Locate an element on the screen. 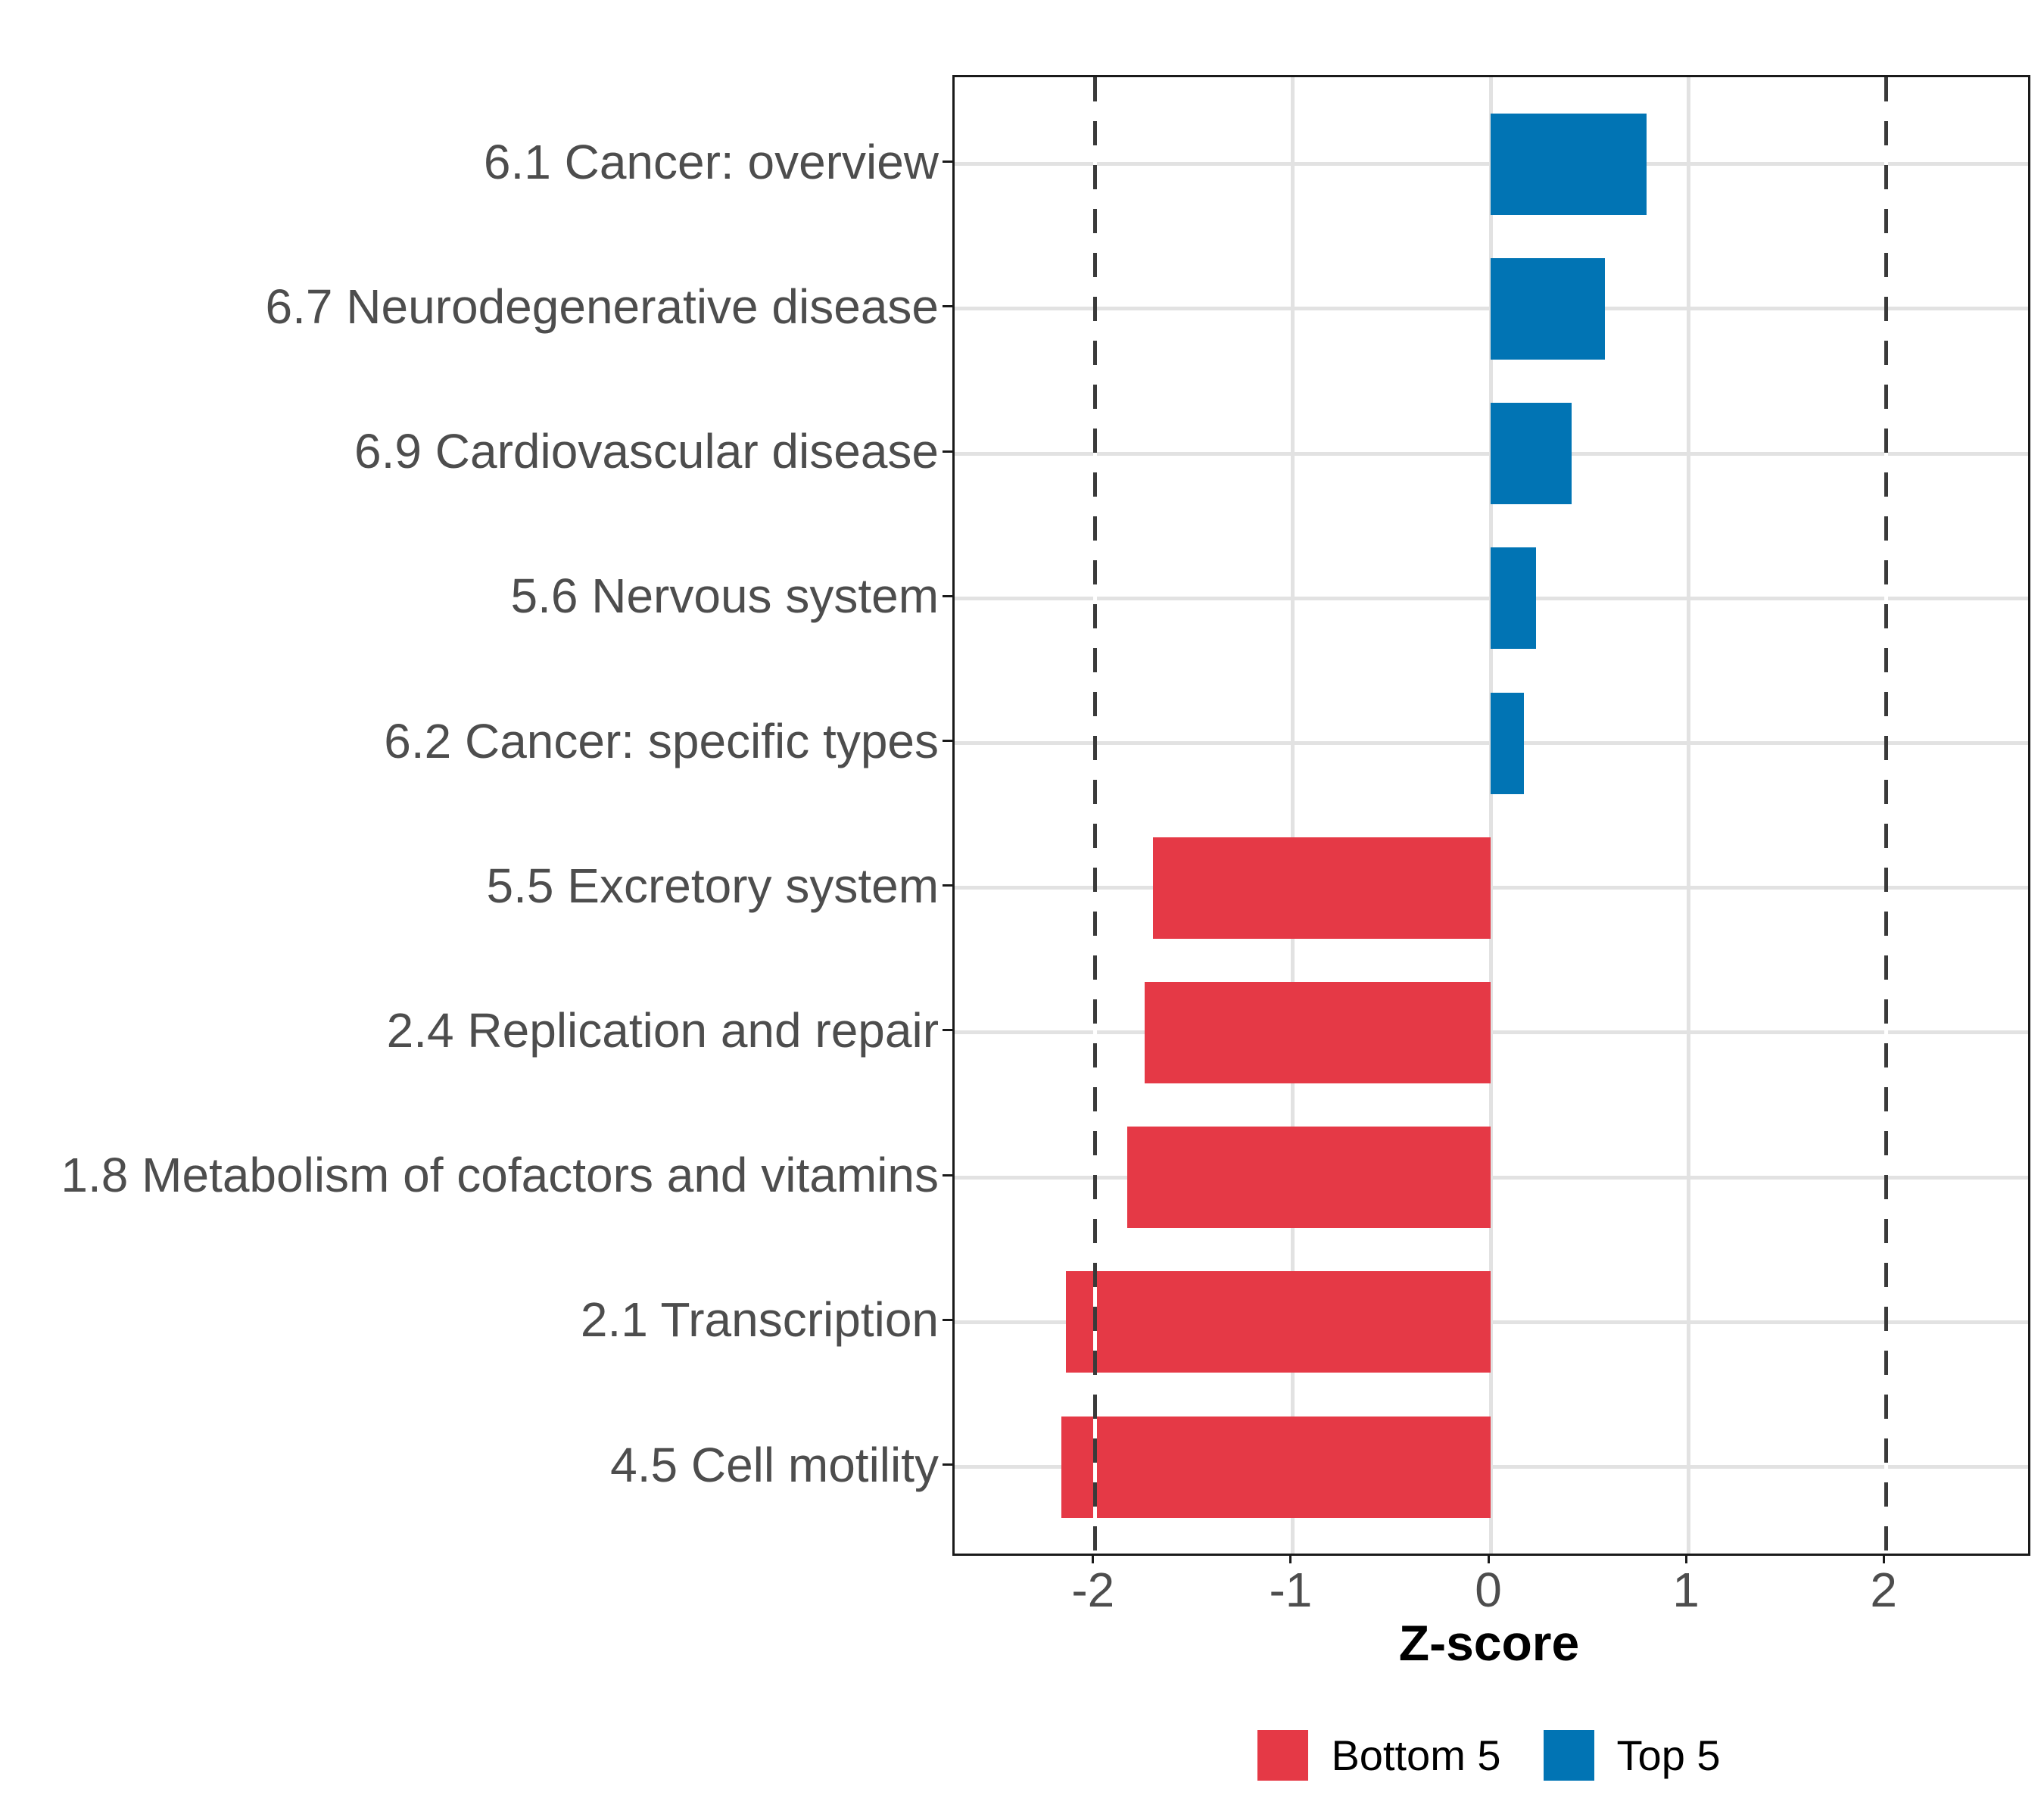 Image resolution: width=2044 pixels, height=1817 pixels. y-axis-category-label: 1.8 Metabolism of cofactors and vitamins is located at coordinates (500, 1175).